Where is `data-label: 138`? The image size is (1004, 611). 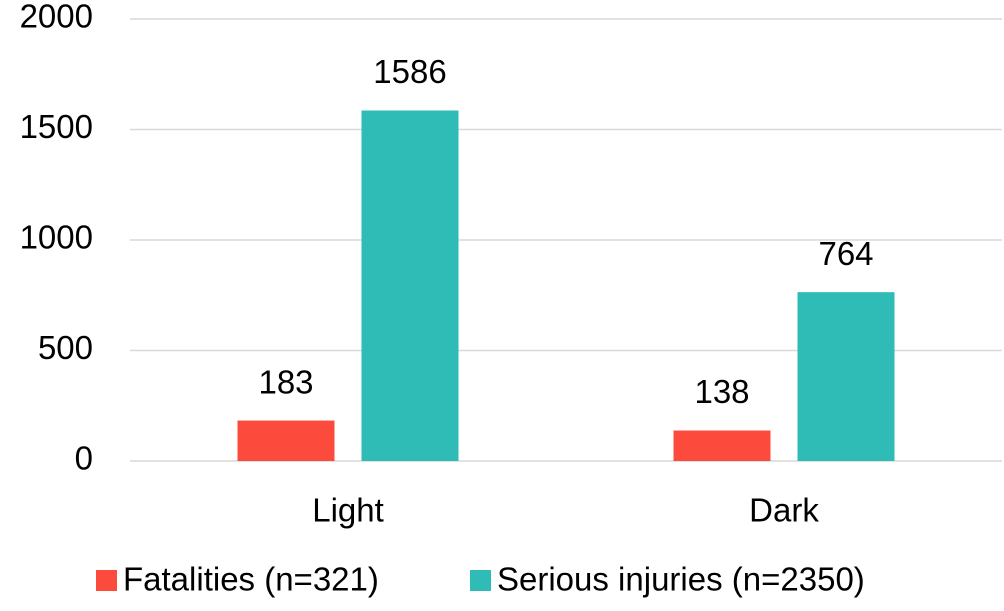
data-label: 138 is located at coordinates (721, 391).